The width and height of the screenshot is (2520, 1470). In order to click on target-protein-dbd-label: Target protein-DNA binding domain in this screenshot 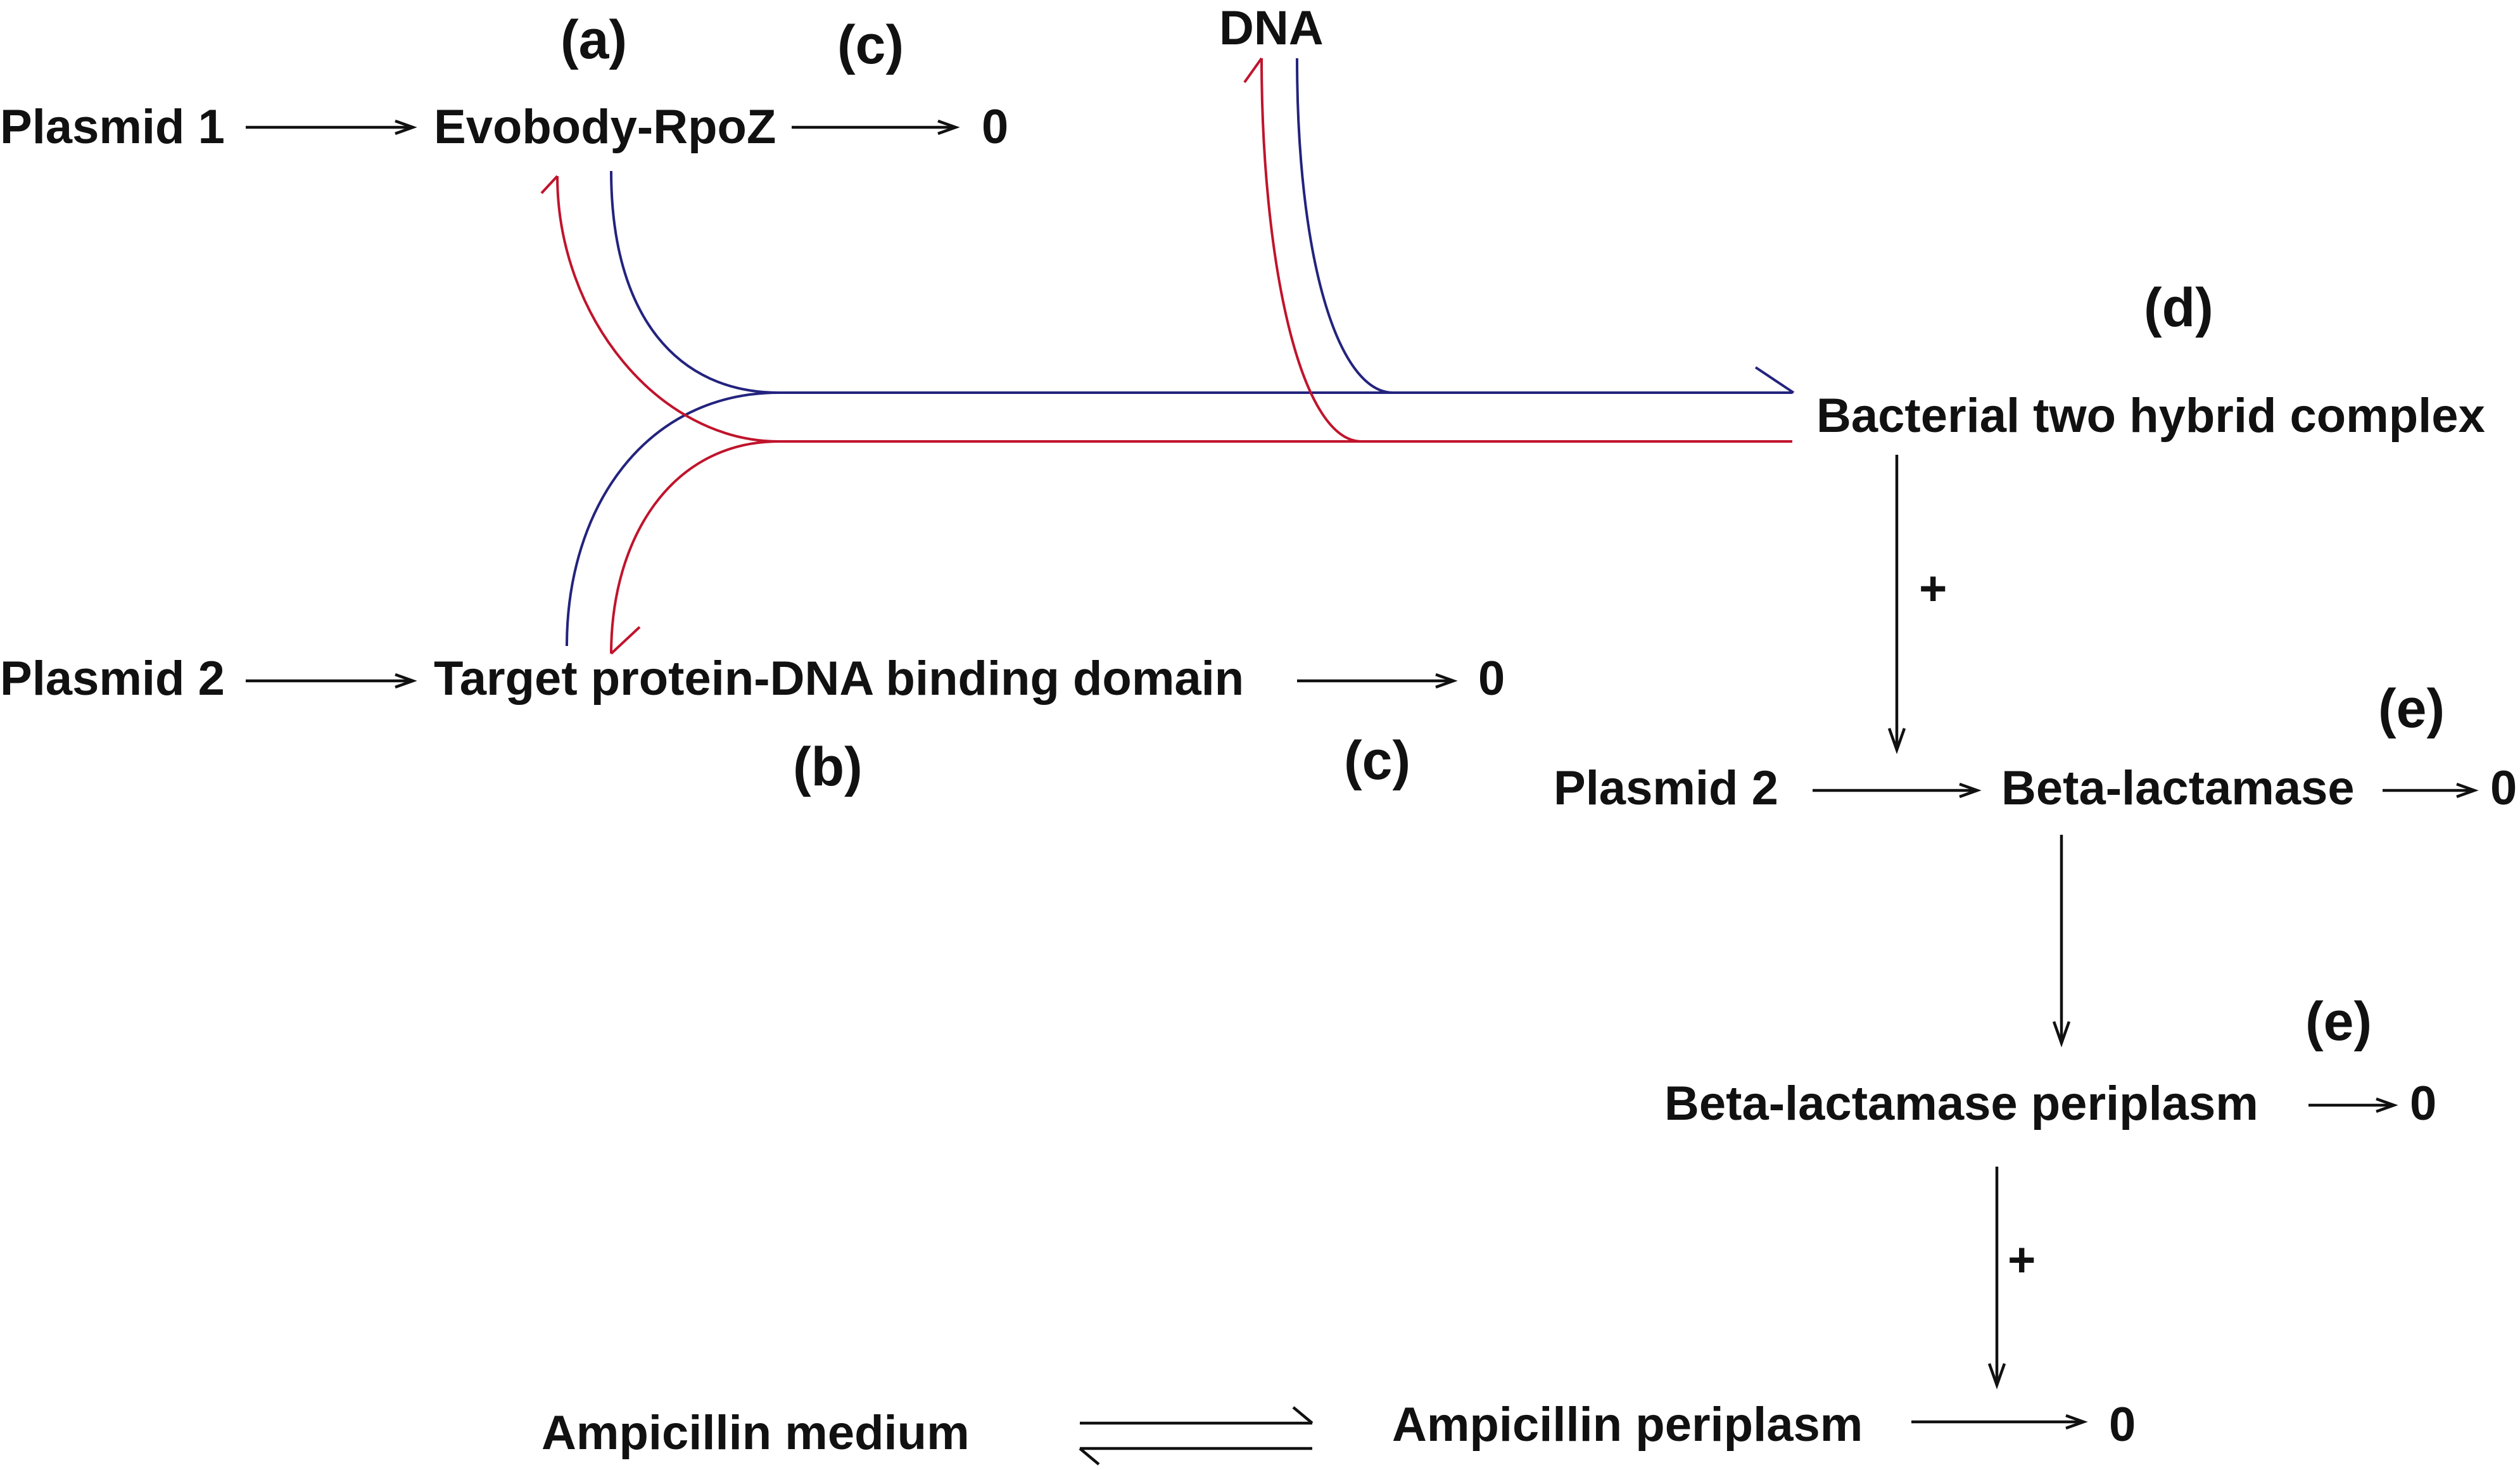, I will do `click(839, 679)`.